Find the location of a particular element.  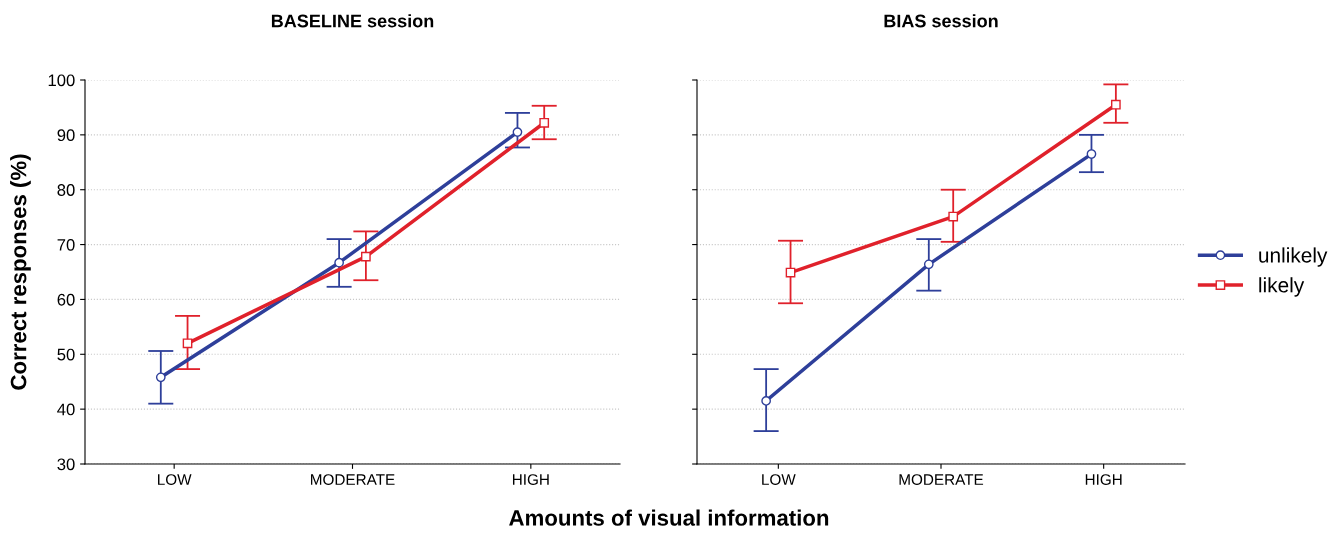

y-tick-label: 70 is located at coordinates (66, 244).